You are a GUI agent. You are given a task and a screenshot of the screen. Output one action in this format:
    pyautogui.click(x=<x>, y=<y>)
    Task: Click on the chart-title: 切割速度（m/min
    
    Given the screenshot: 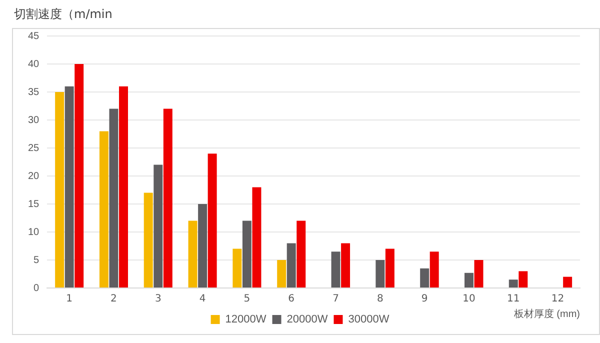 What is the action you would take?
    pyautogui.click(x=63, y=14)
    